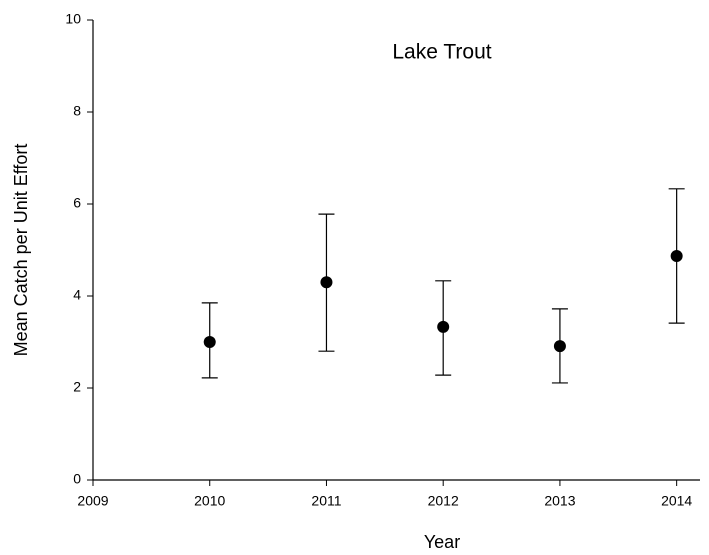 This screenshot has width=709, height=555. I want to click on x-axis-label: Year, so click(442, 542).